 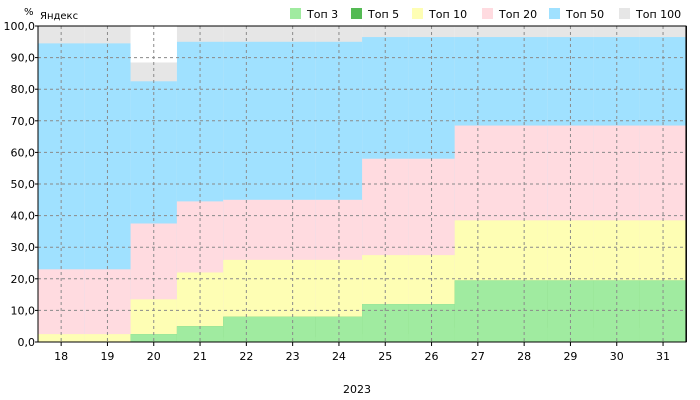 I want to click on x-tick-label: 31, so click(x=663, y=356).